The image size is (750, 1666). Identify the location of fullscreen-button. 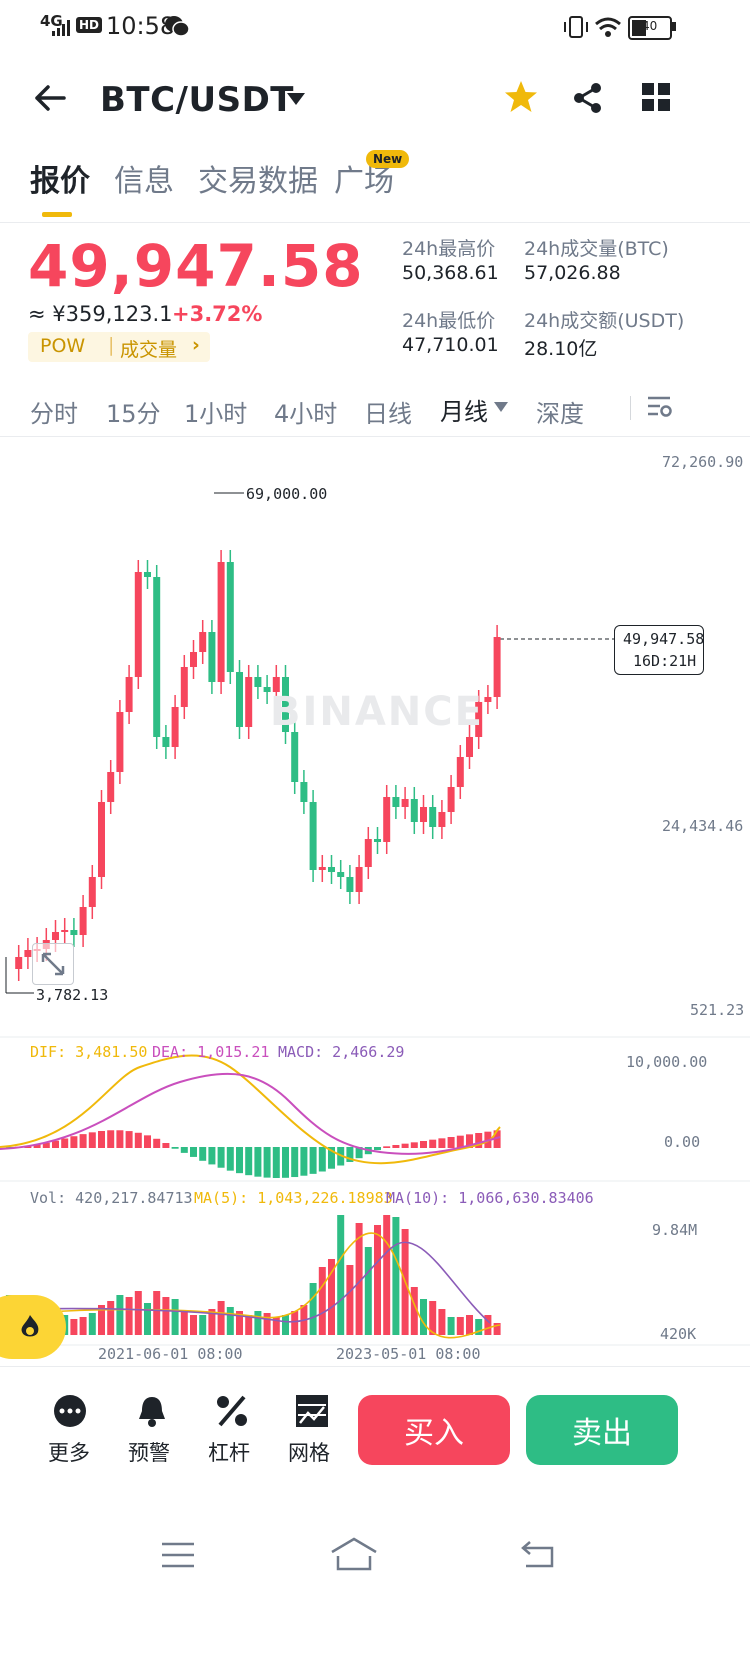
(53, 964).